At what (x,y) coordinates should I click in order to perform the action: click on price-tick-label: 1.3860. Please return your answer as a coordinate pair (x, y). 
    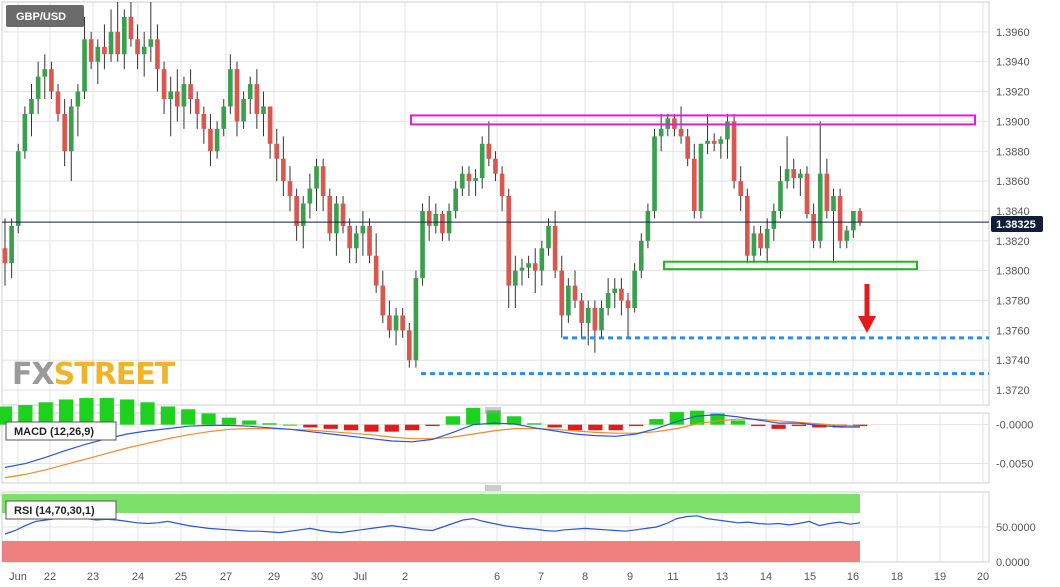
    Looking at the image, I should click on (1013, 182).